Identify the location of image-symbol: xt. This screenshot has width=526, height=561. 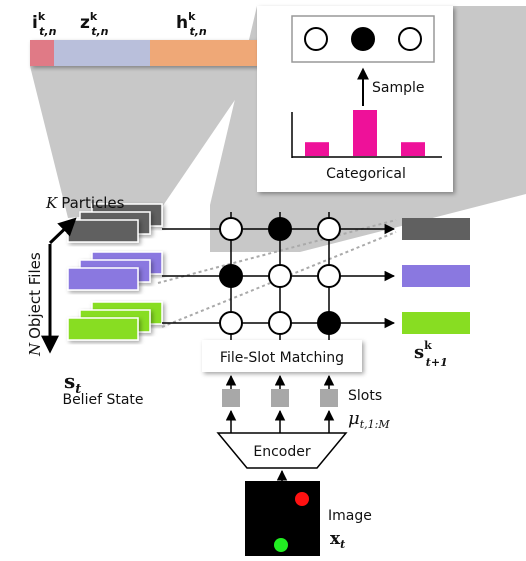
(337, 540).